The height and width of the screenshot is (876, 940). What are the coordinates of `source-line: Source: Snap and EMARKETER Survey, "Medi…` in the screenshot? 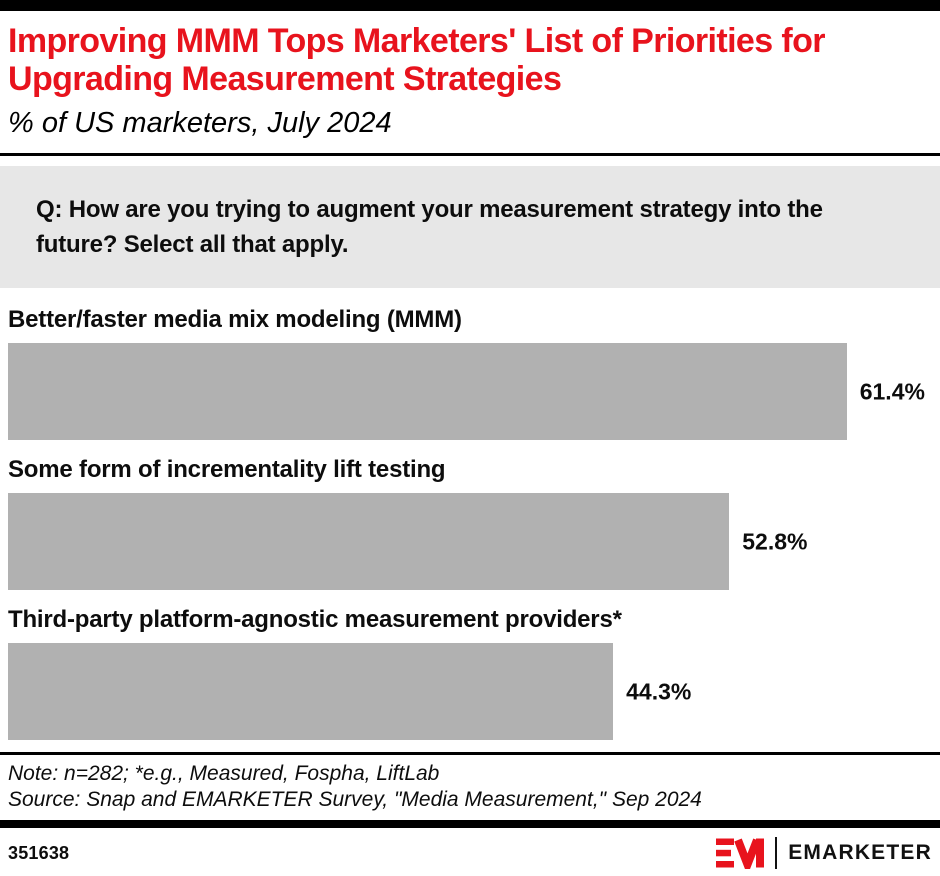 It's located at (355, 799).